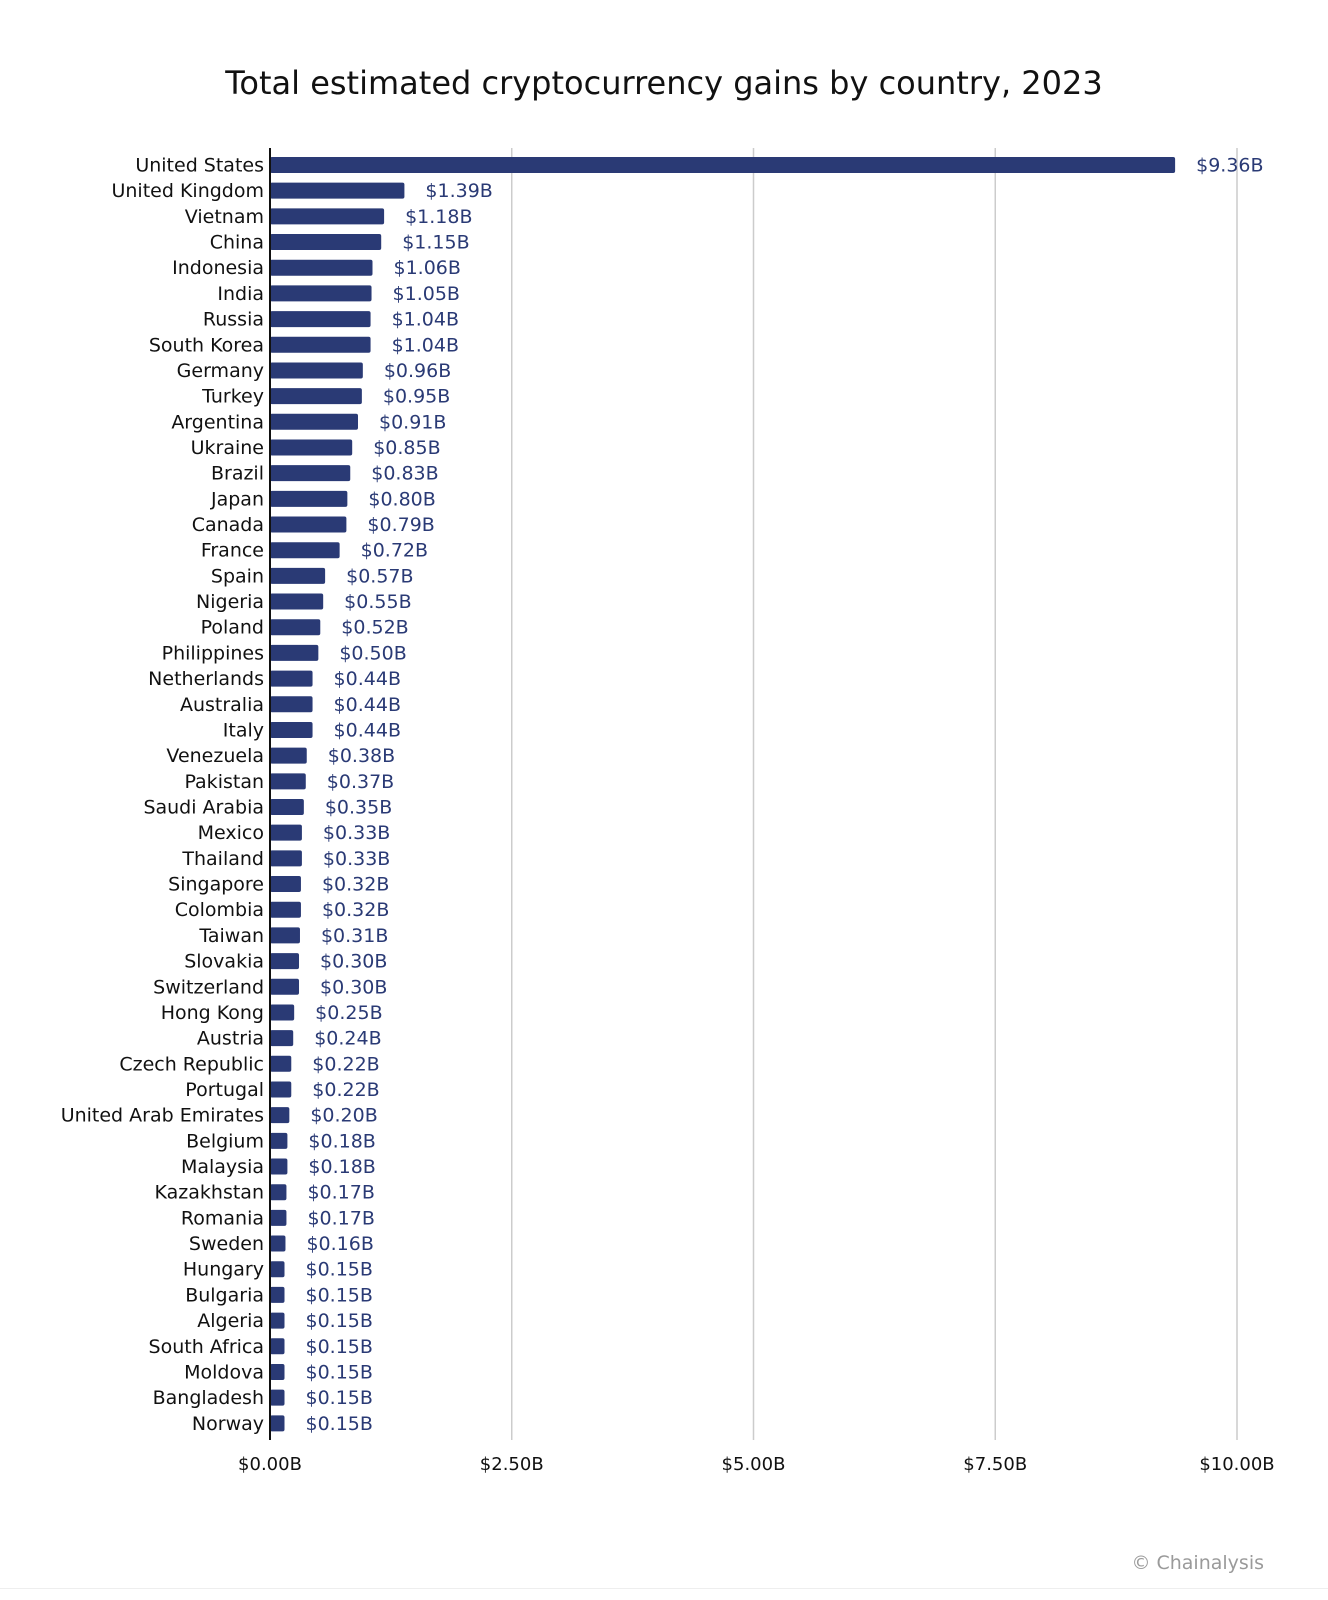 The height and width of the screenshot is (1600, 1328). Describe the element at coordinates (343, 1116) in the screenshot. I see `data-label: $0.20B` at that location.